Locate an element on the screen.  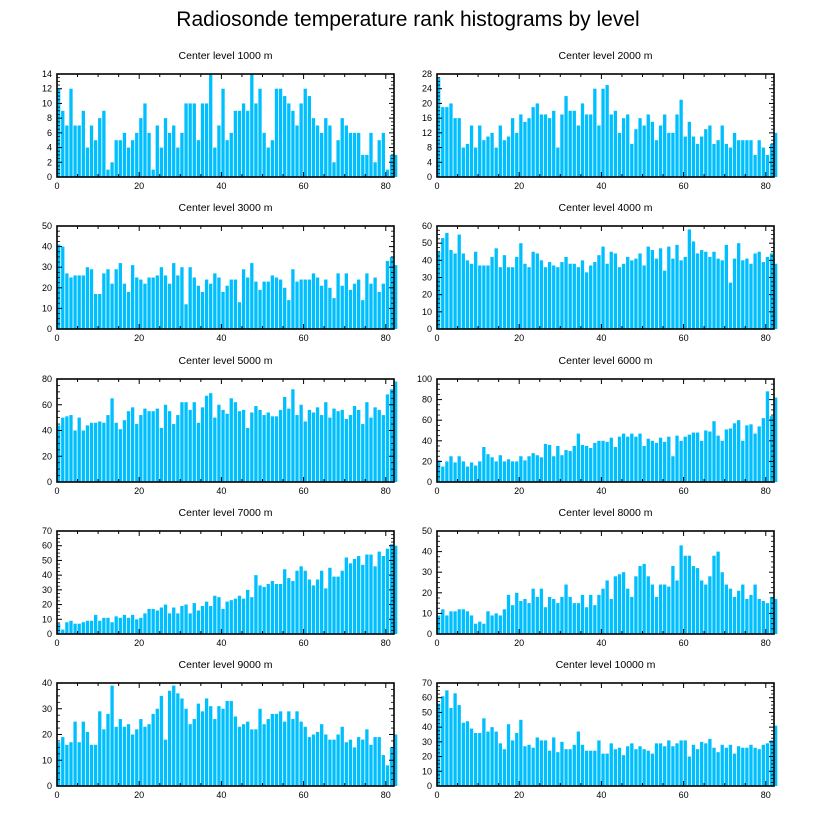
x-tick-label: 80 is located at coordinates (386, 795).